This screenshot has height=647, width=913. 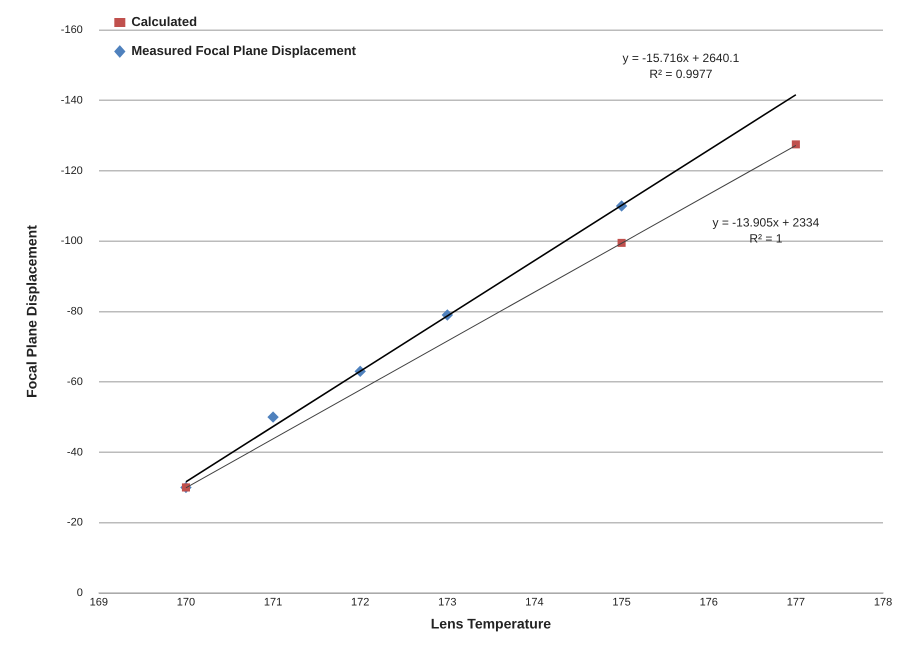 I want to click on x-axis-title: Lens Temperature, so click(x=491, y=623).